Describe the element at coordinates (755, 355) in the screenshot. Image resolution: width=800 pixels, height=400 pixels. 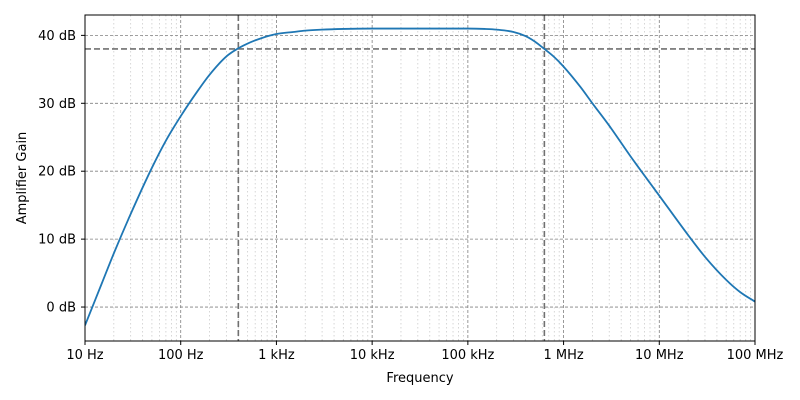
I see `x-tick-label: 100 MHz` at that location.